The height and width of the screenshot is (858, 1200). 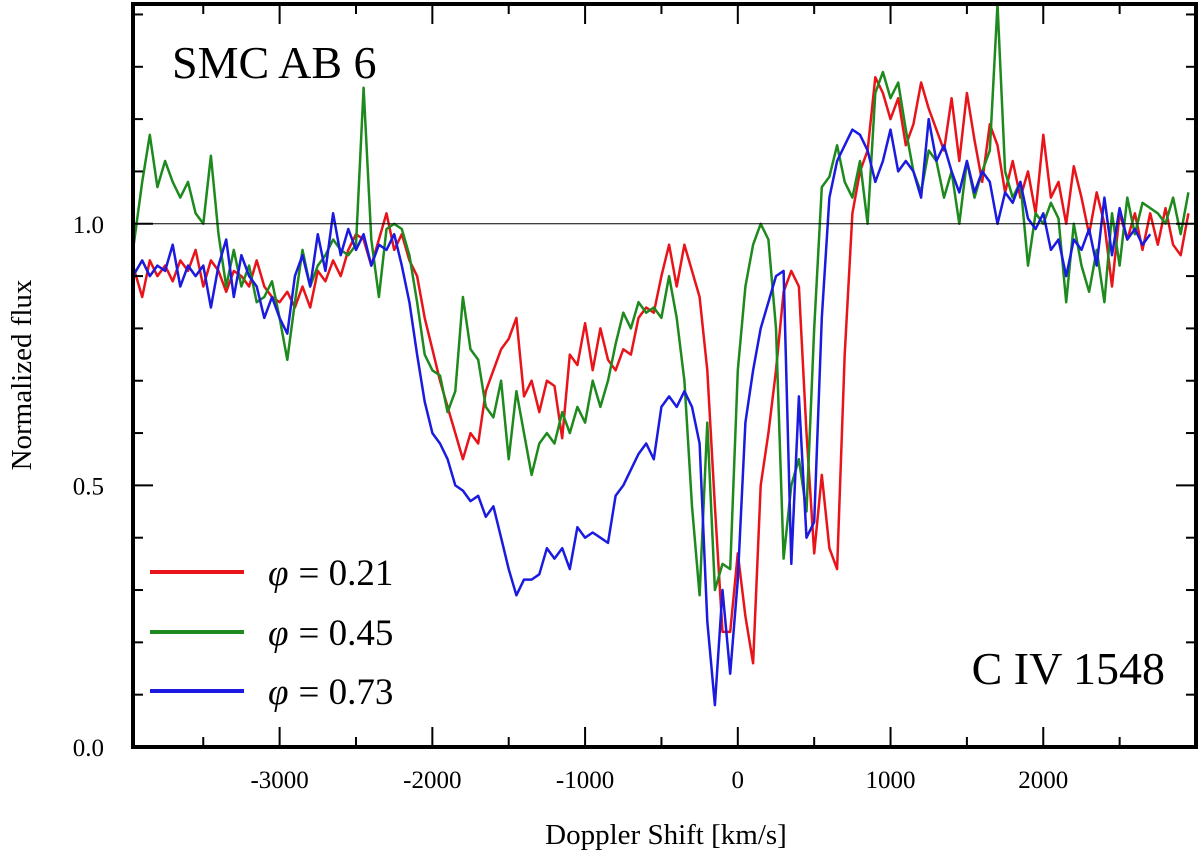 What do you see at coordinates (738, 780) in the screenshot?
I see `x-tick-label: 0` at bounding box center [738, 780].